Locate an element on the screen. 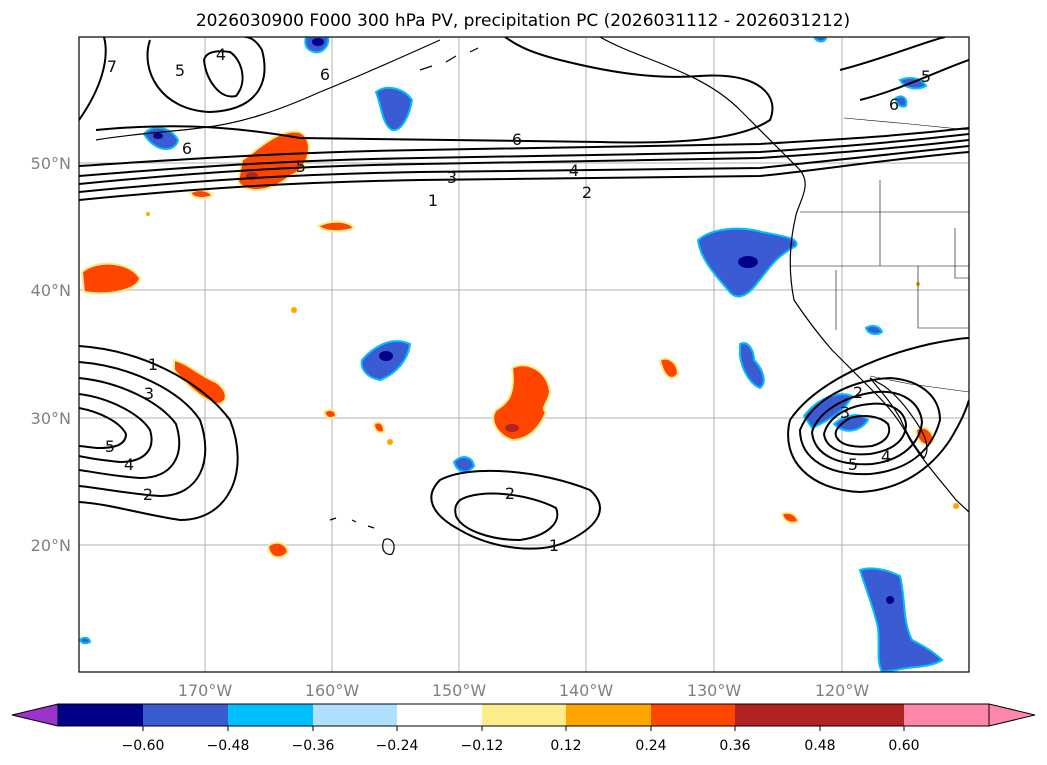  border-canada is located at coordinates (906, 124).